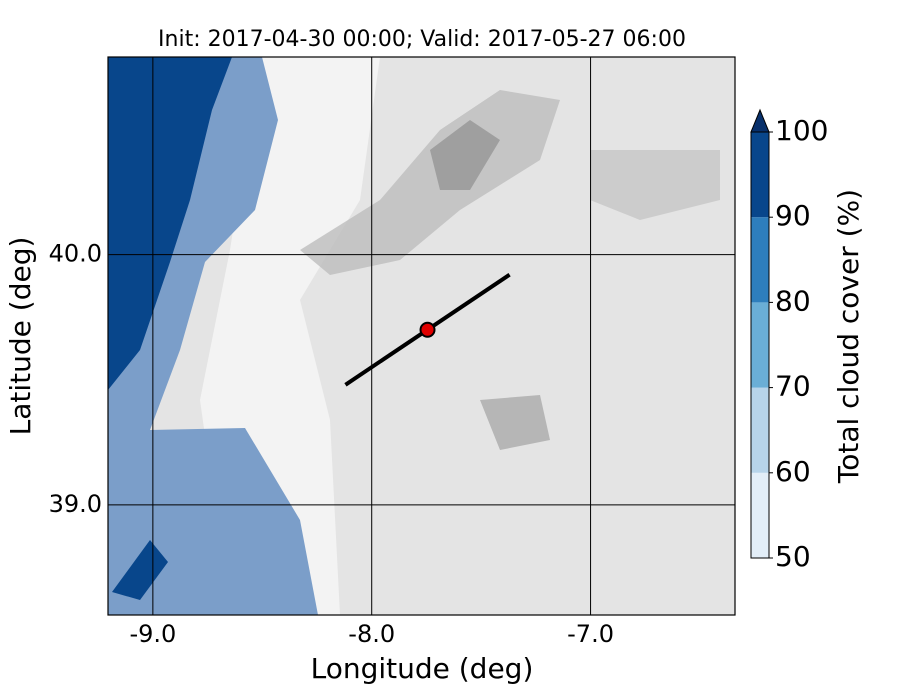  What do you see at coordinates (422, 668) in the screenshot?
I see `x-axis-label: Longitude (deg)` at bounding box center [422, 668].